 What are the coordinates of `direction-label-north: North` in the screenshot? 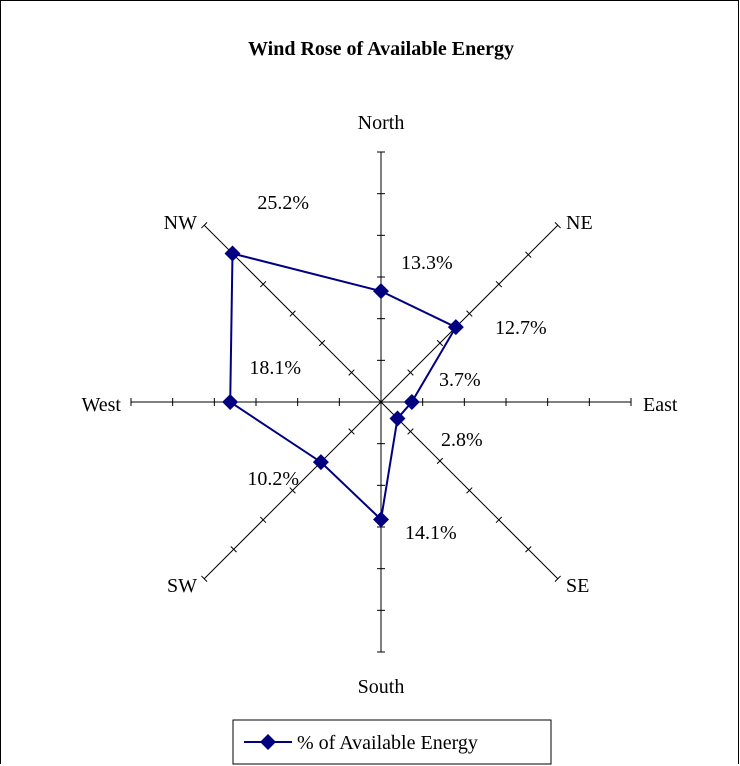 It's located at (381, 123).